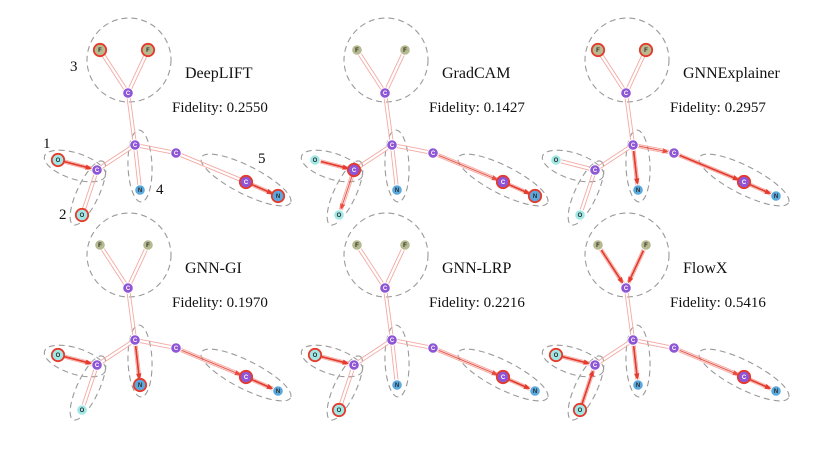  Describe the element at coordinates (665, 121) in the screenshot. I see `panel-gnnexplainer: F F C C O C O N C C N GNNExplainer Fidelity: 0.2957` at that location.